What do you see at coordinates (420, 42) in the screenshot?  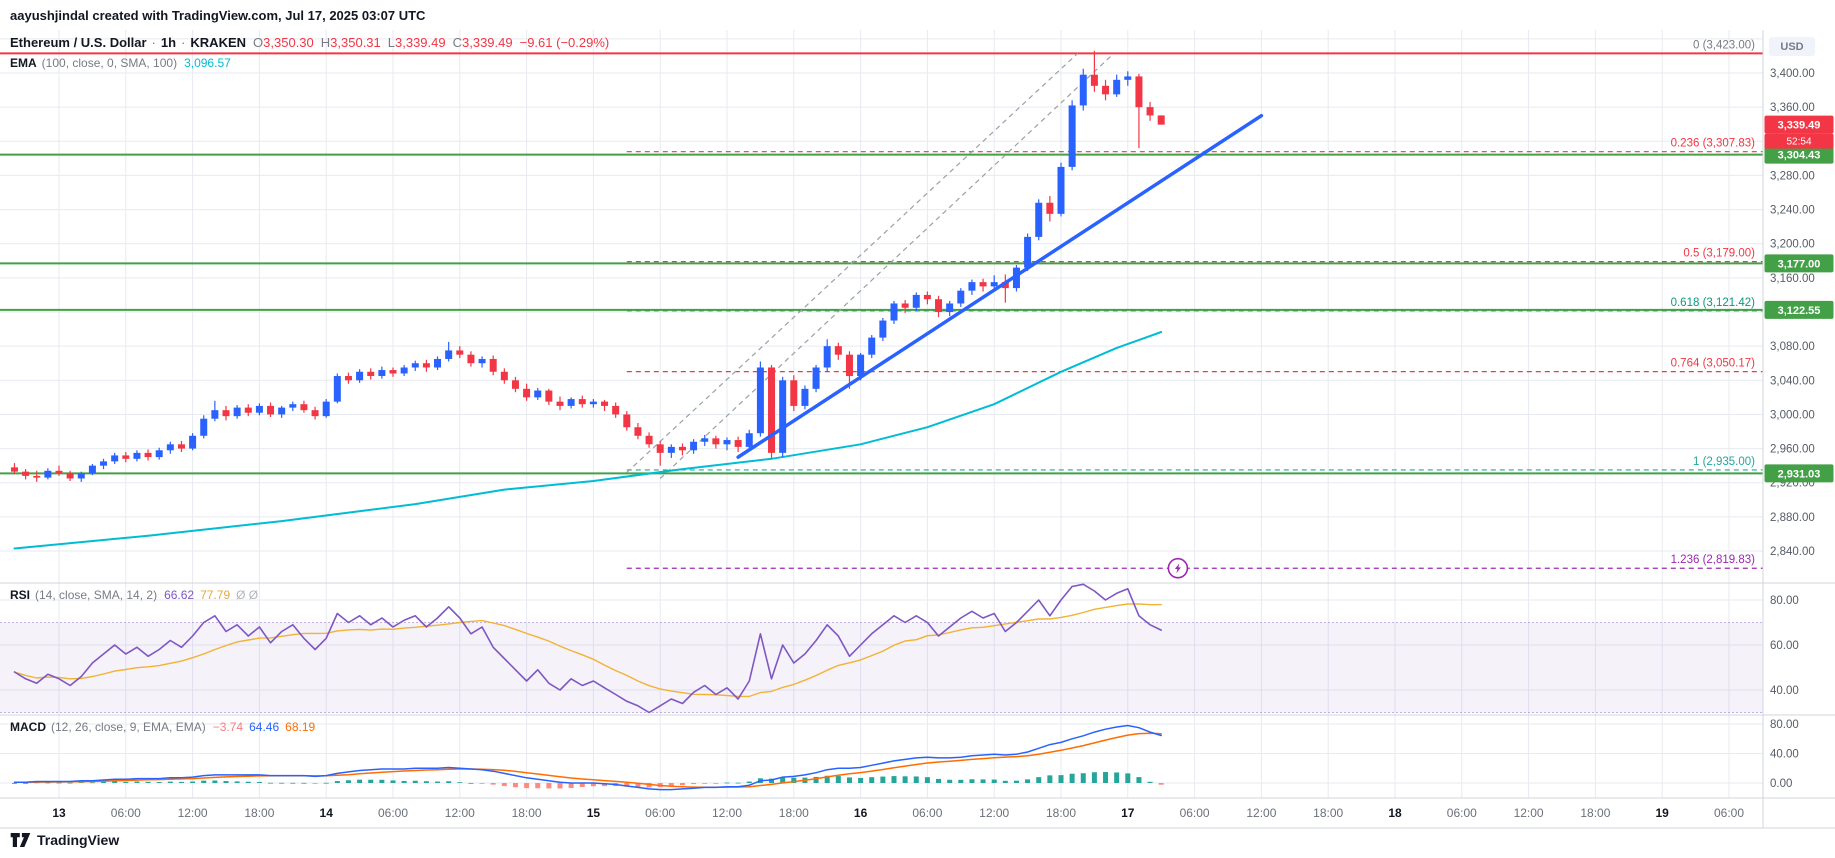 I see `low-value: 3,339.49` at bounding box center [420, 42].